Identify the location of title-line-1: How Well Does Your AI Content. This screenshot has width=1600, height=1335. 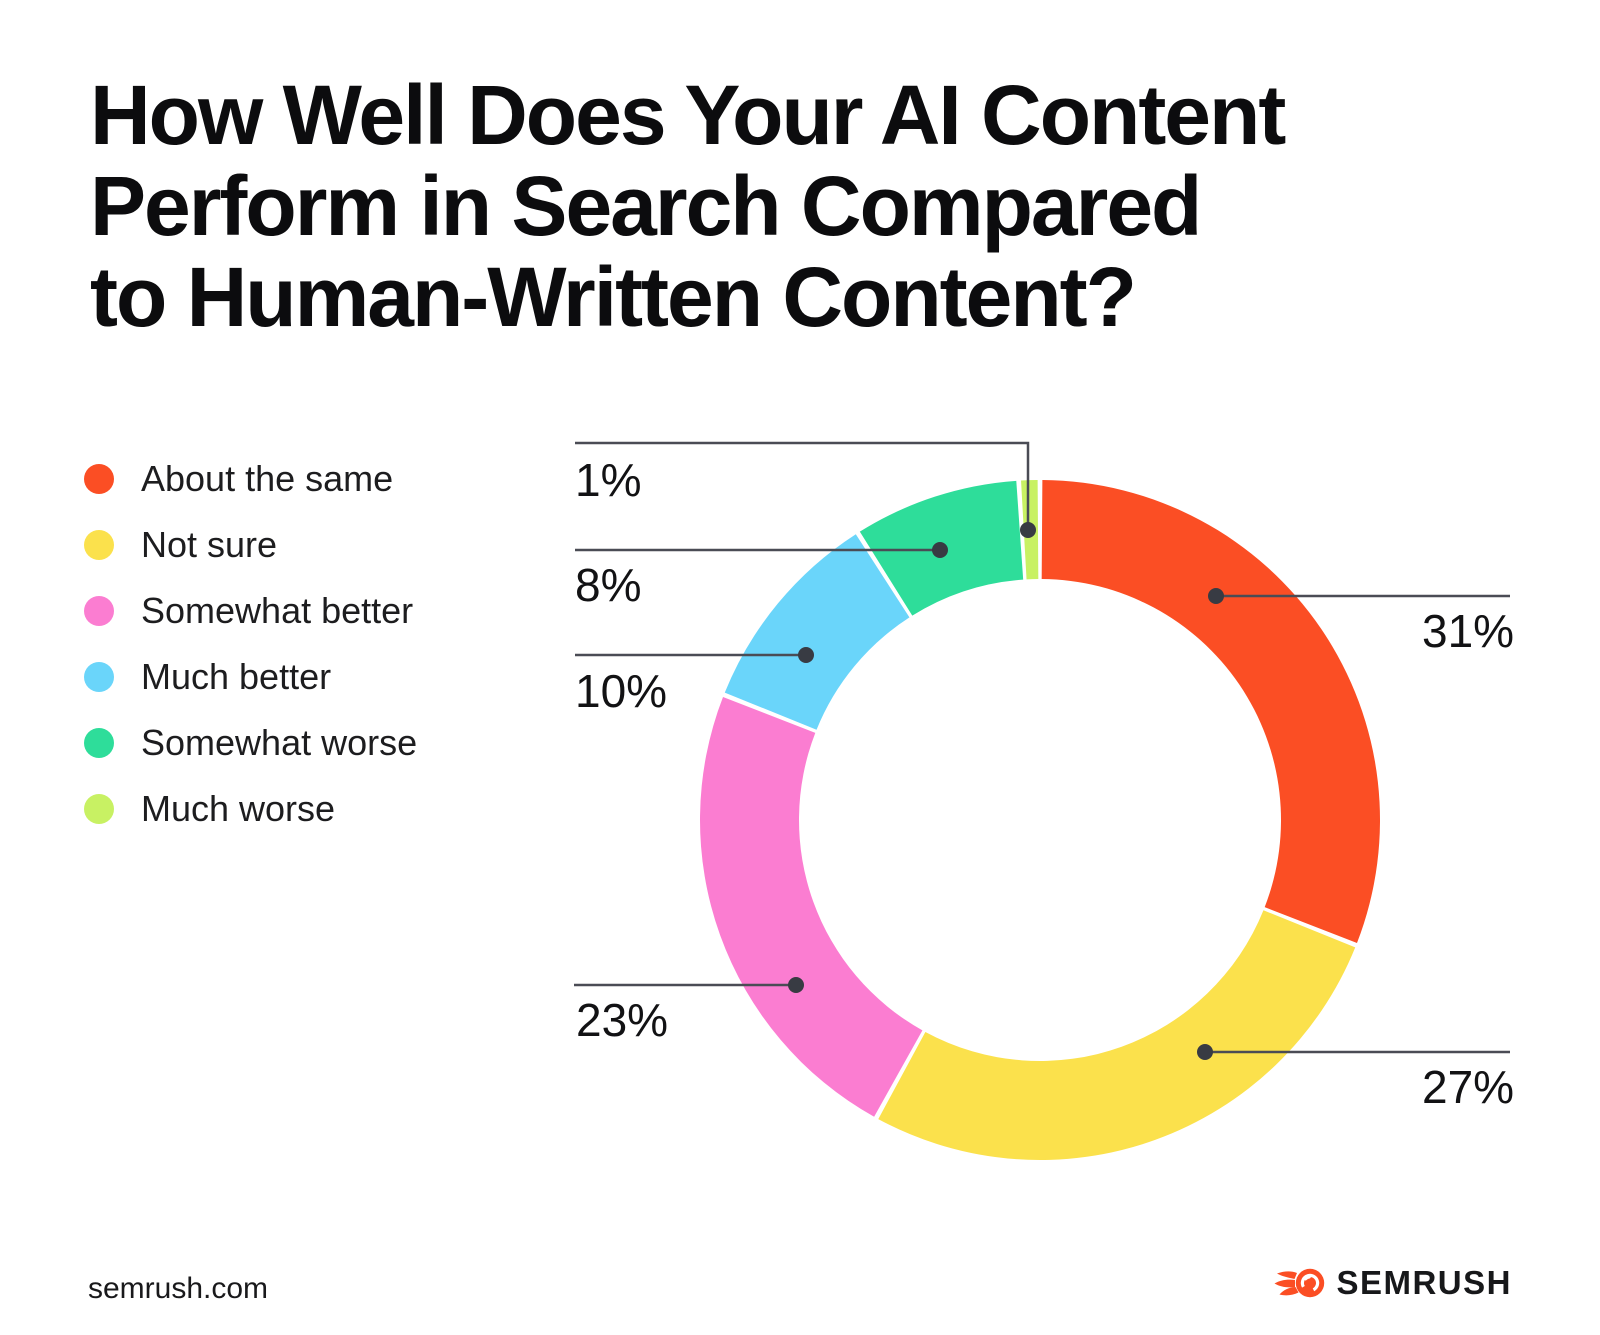
(688, 115).